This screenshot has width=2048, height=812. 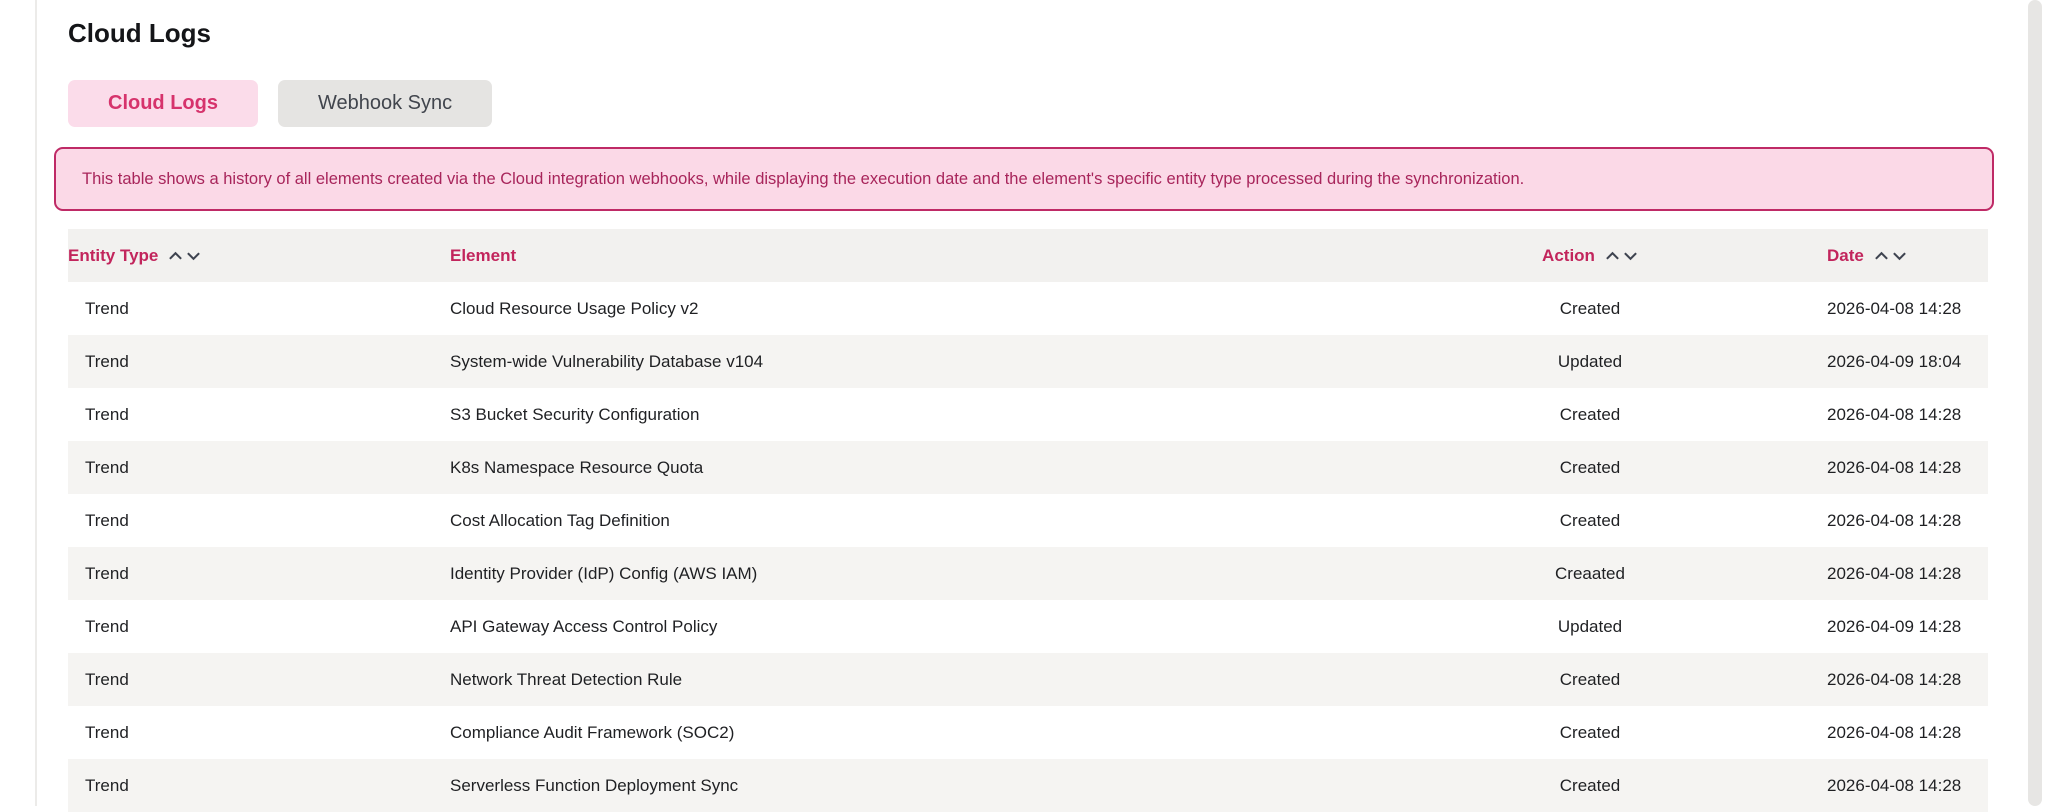 What do you see at coordinates (594, 785) in the screenshot?
I see `cell-element: Serverless Function Deployment Sync` at bounding box center [594, 785].